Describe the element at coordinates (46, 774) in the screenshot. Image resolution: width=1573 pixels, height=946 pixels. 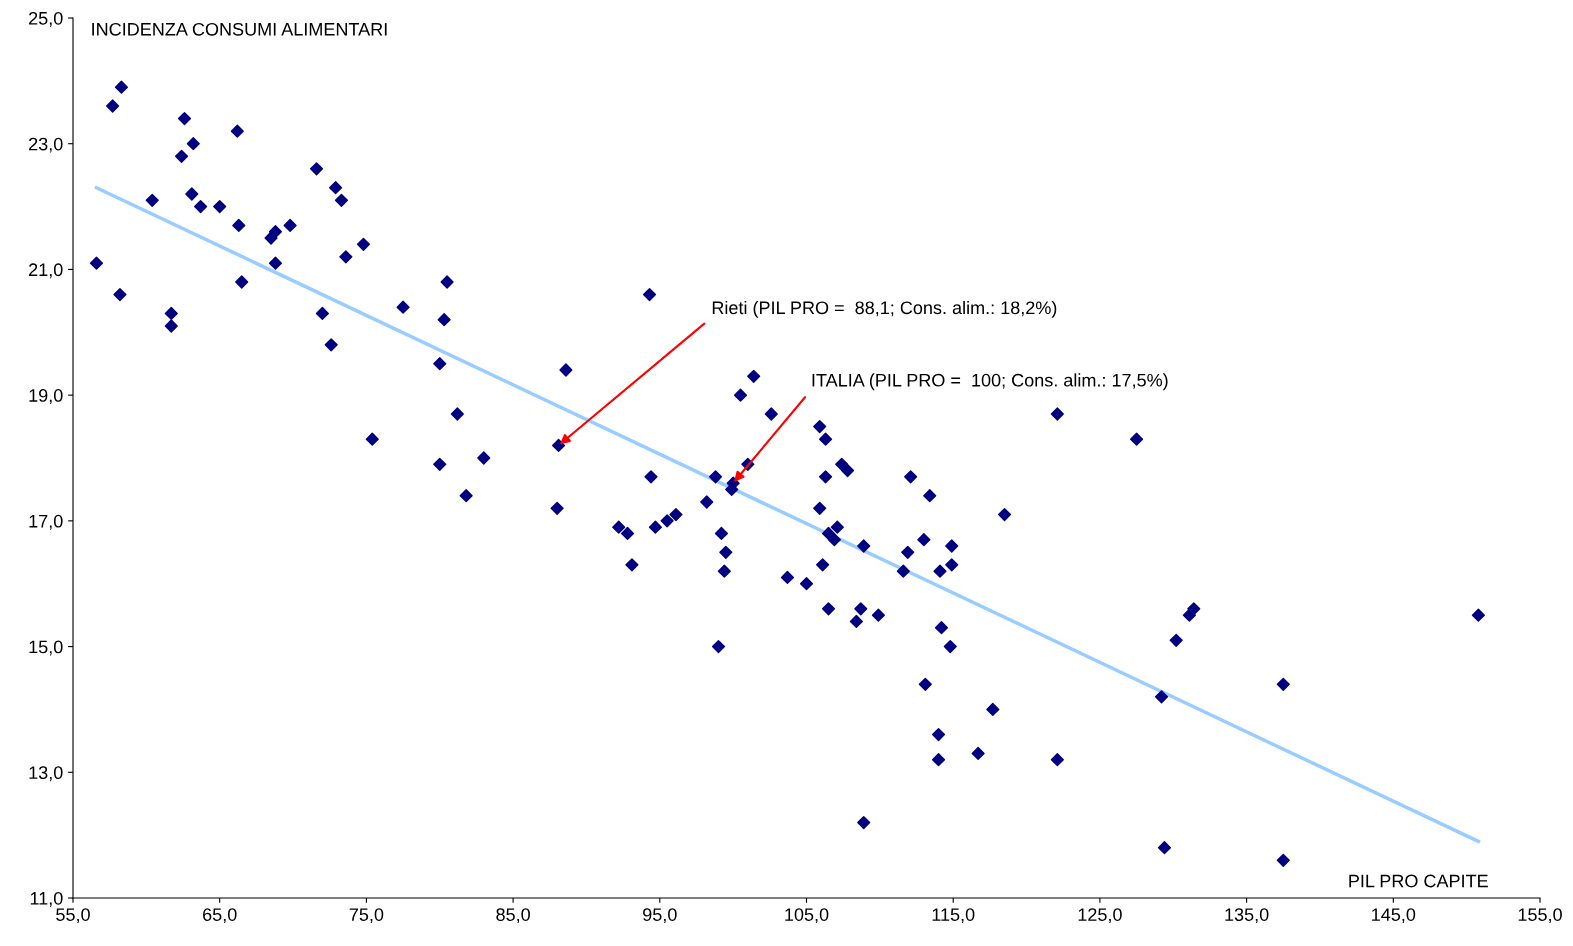
I see `y-tick-label: 13,0` at that location.